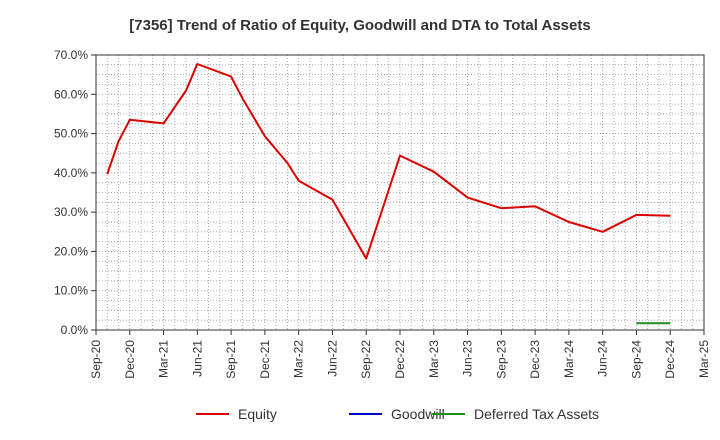 This screenshot has height=440, width=720. I want to click on x-tick-label: Sep-20, so click(96, 359).